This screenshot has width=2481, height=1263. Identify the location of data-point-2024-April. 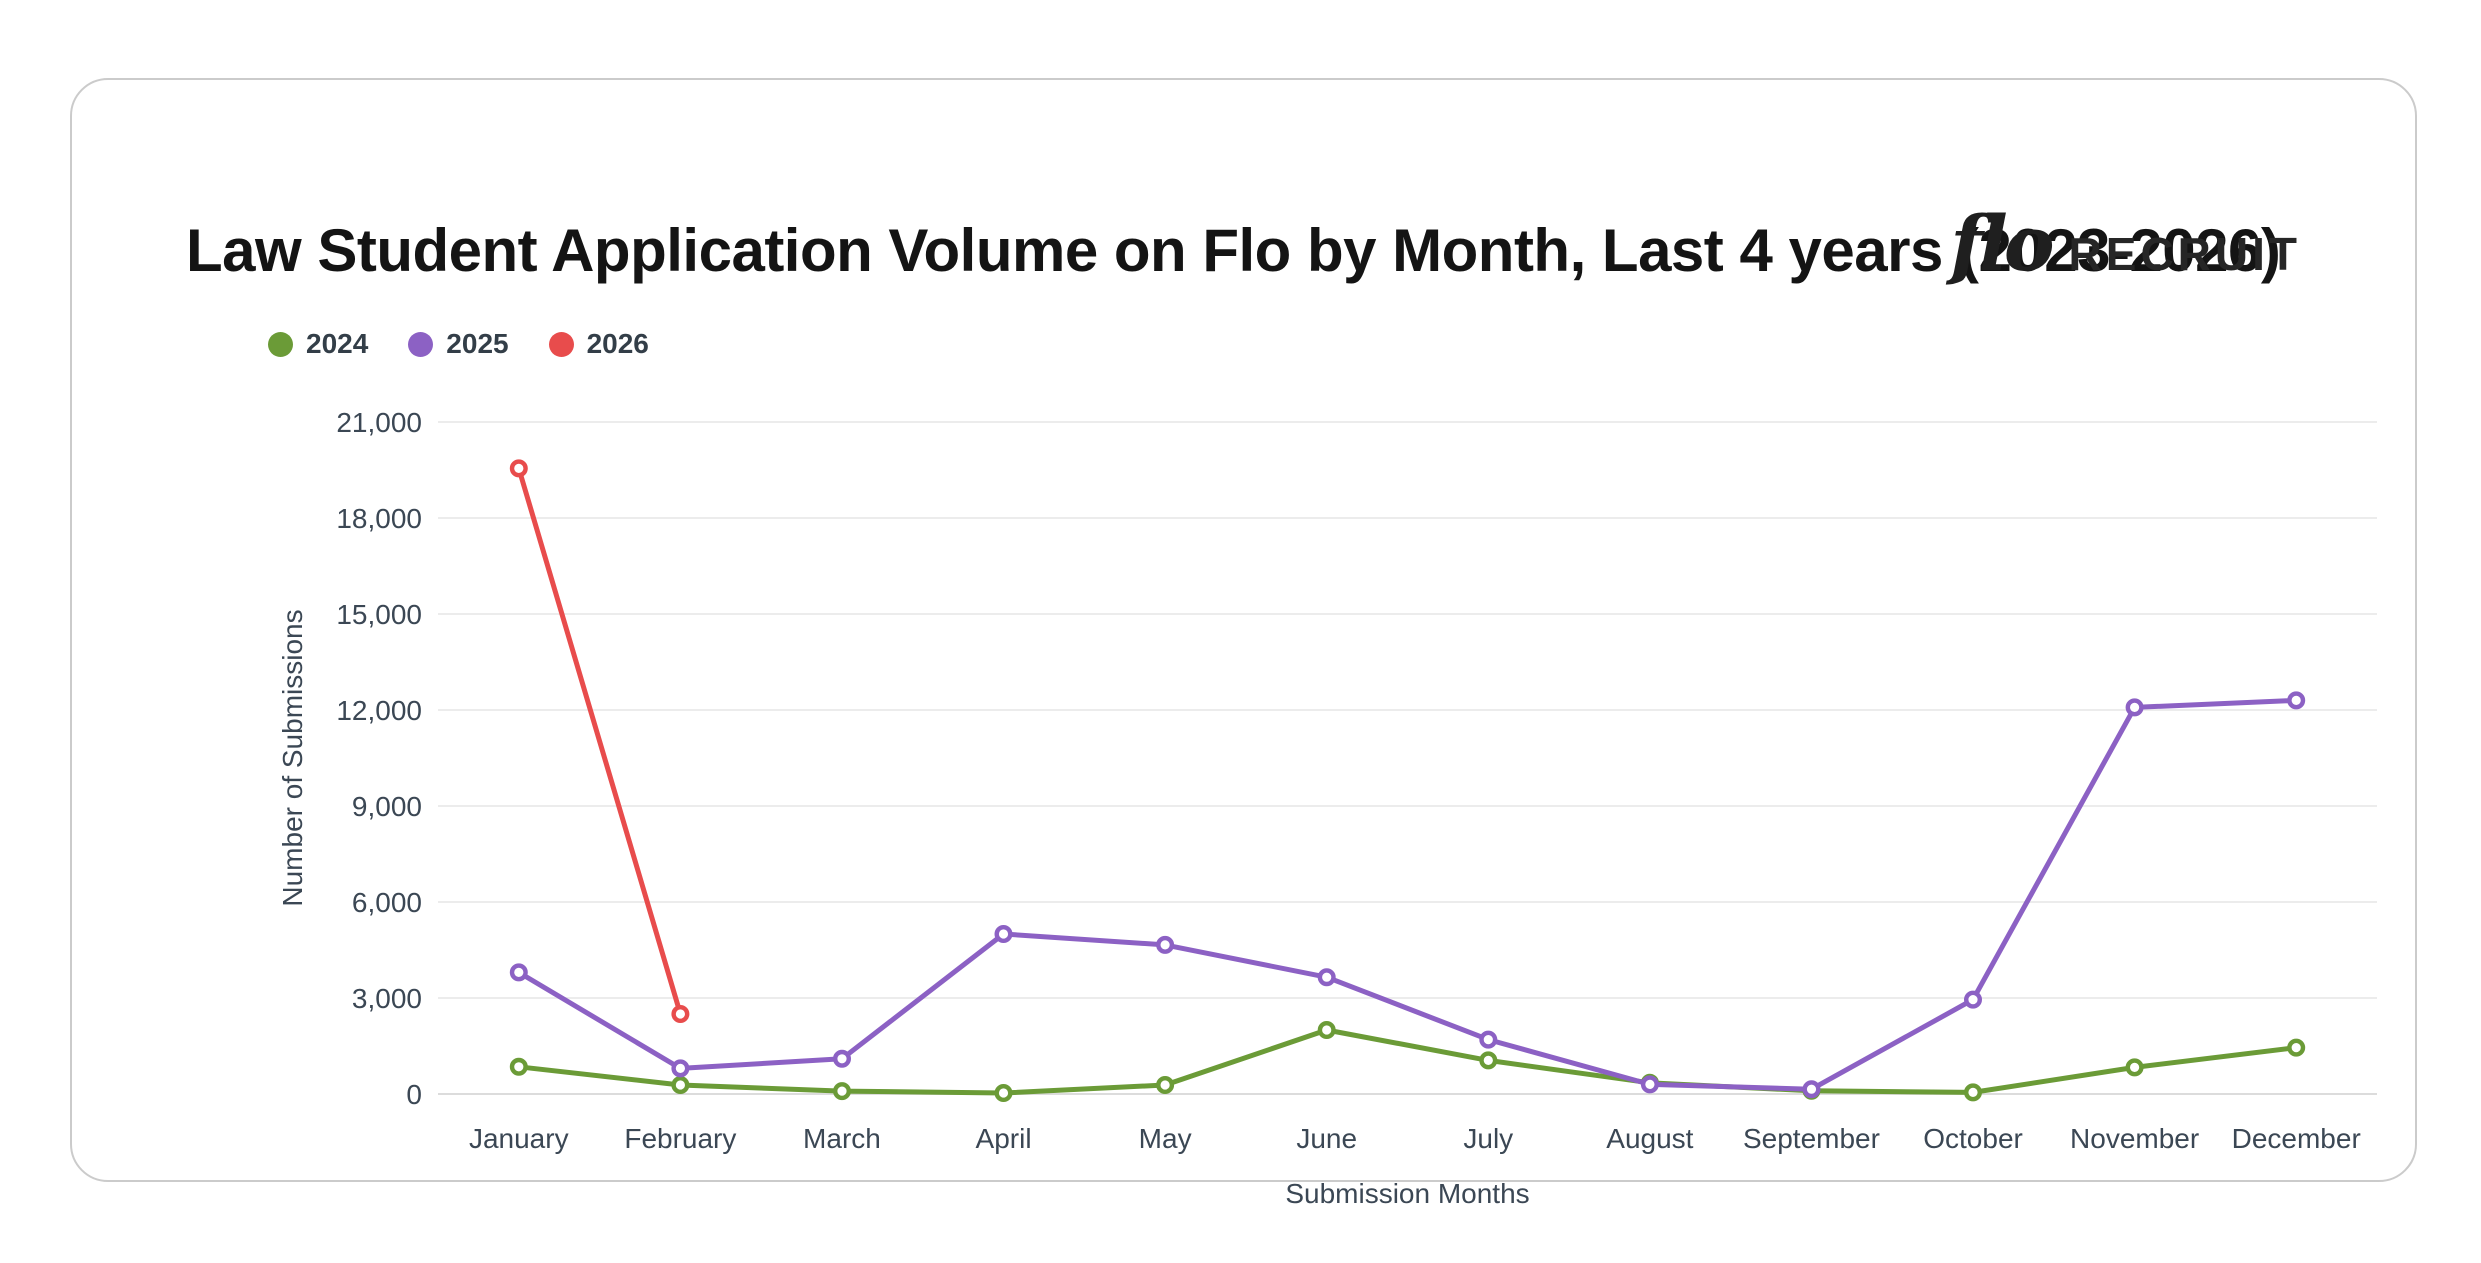
(1003, 1093).